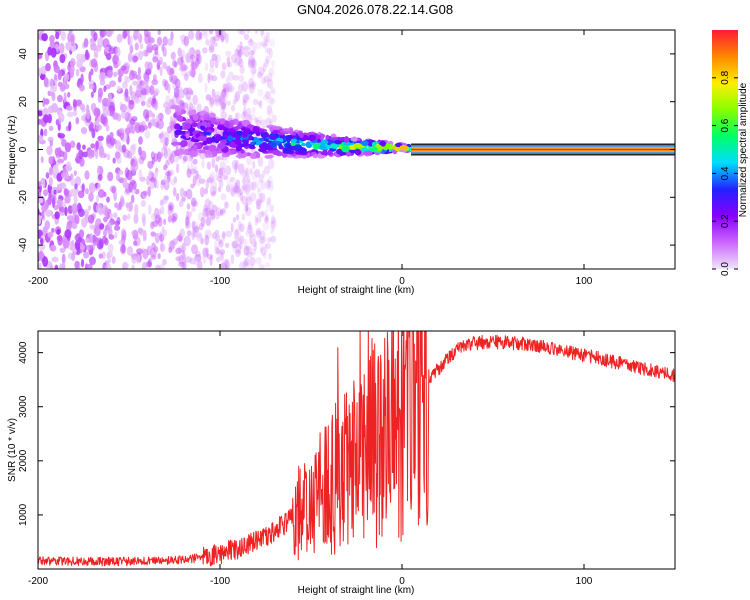 This screenshot has height=600, width=750. What do you see at coordinates (12, 450) in the screenshot?
I see `snr-y-label: SNR (10 * v/v)` at bounding box center [12, 450].